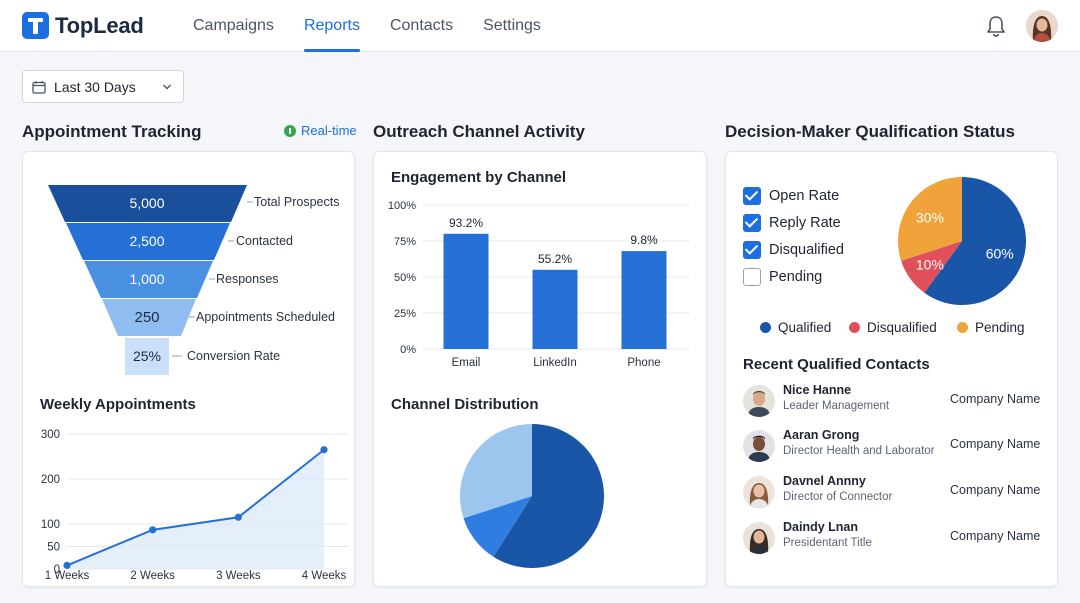  Describe the element at coordinates (804, 196) in the screenshot. I see `filter-open-rate-label: Open Rate` at that location.